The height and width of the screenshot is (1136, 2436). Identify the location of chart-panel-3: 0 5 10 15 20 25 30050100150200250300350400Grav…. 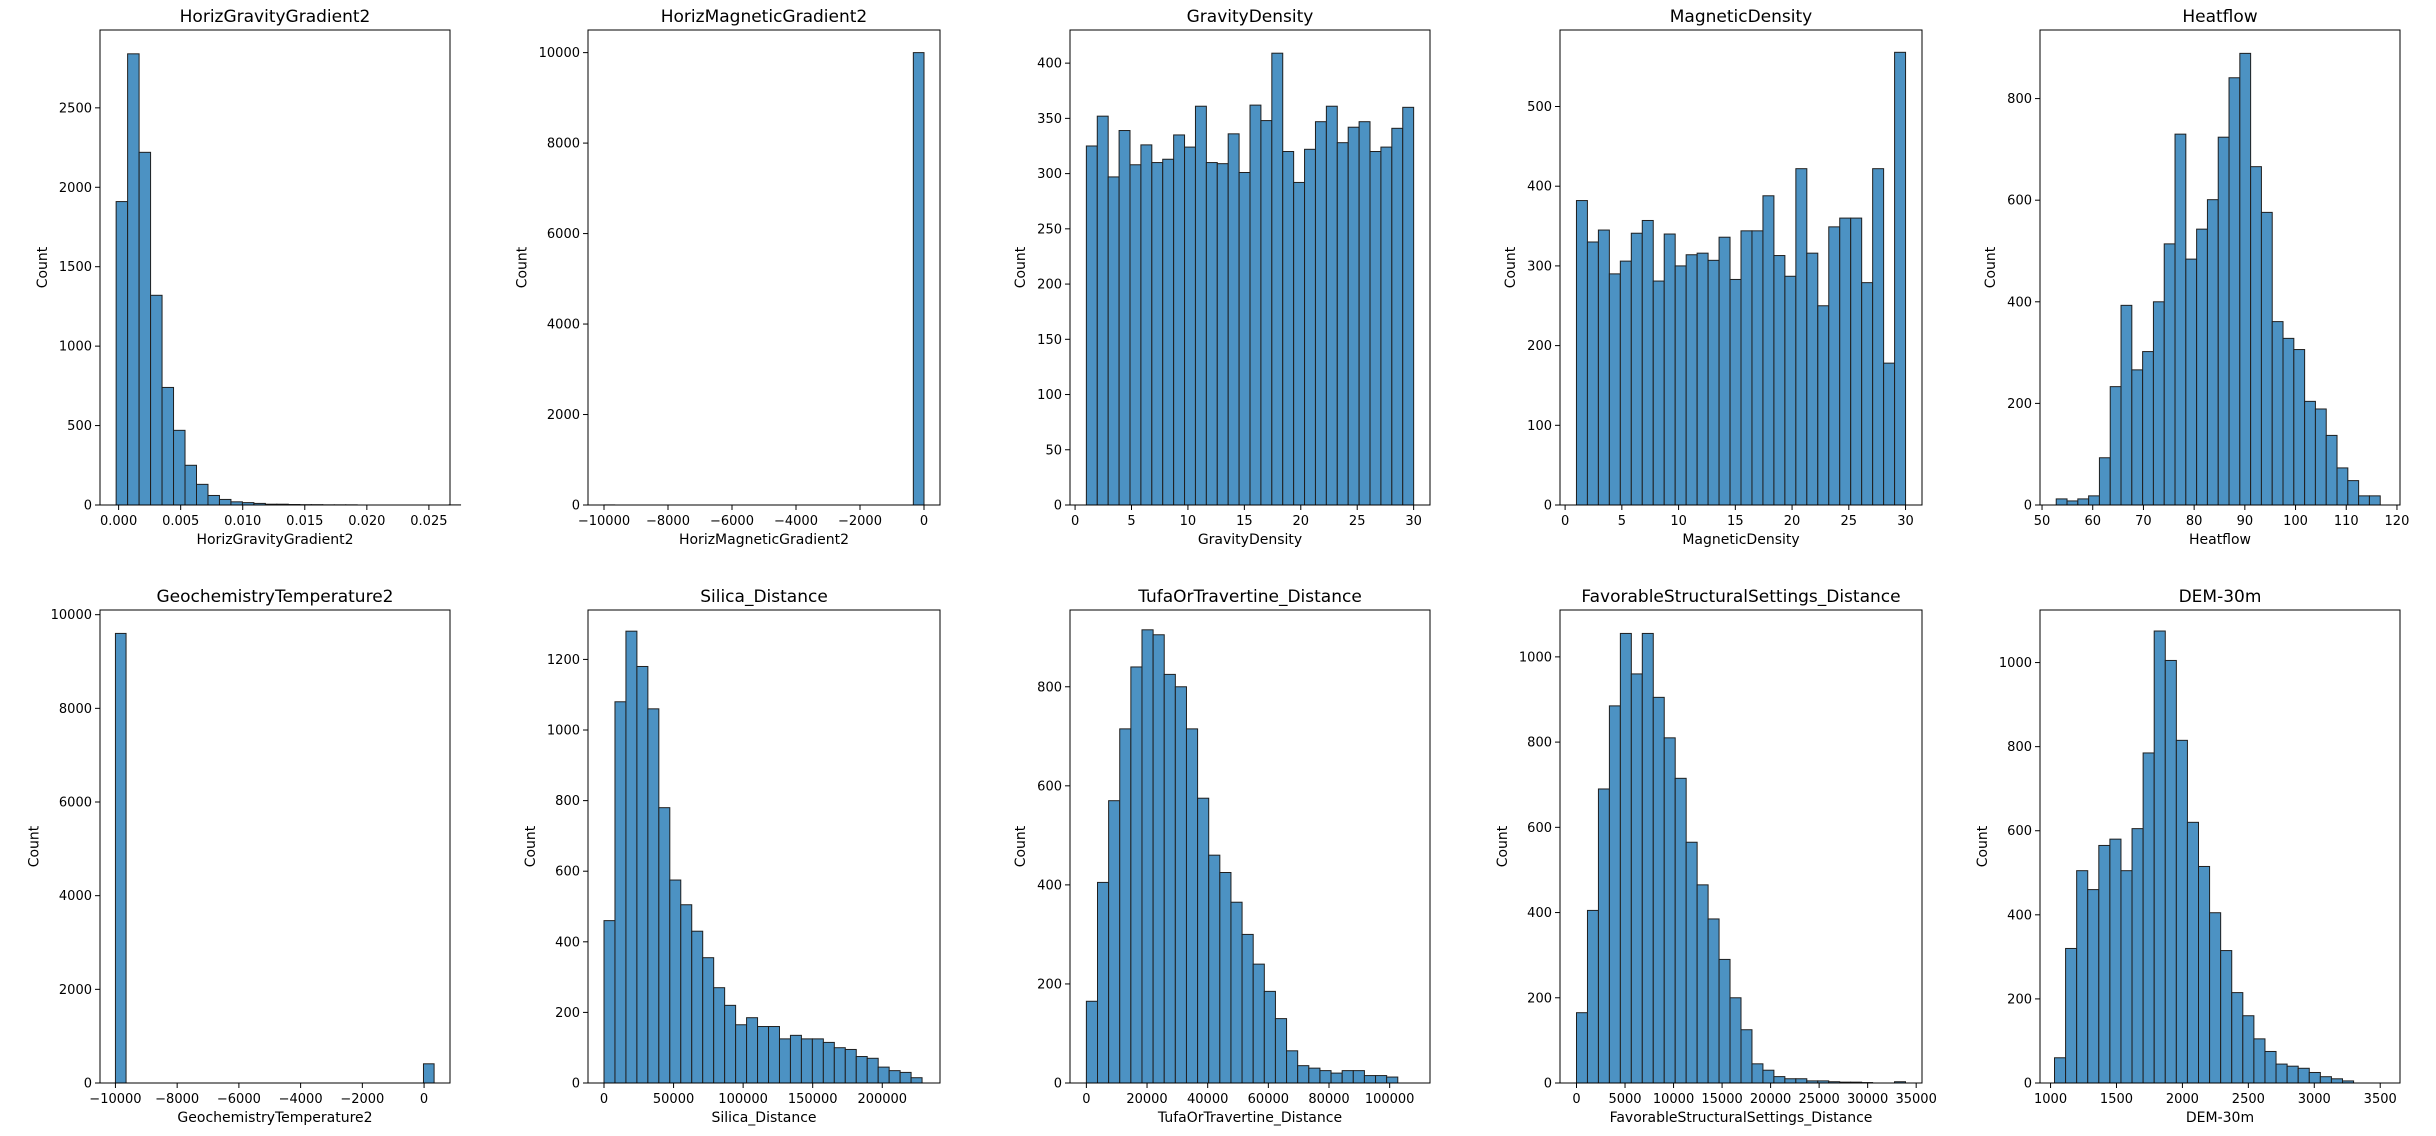
(1222, 277).